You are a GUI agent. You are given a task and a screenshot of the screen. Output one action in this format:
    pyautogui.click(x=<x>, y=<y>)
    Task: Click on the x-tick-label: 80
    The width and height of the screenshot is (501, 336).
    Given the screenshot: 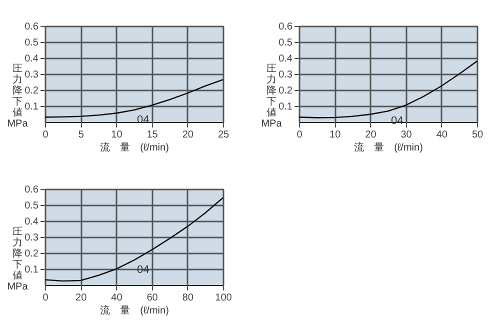 What is the action you would take?
    pyautogui.click(x=188, y=298)
    